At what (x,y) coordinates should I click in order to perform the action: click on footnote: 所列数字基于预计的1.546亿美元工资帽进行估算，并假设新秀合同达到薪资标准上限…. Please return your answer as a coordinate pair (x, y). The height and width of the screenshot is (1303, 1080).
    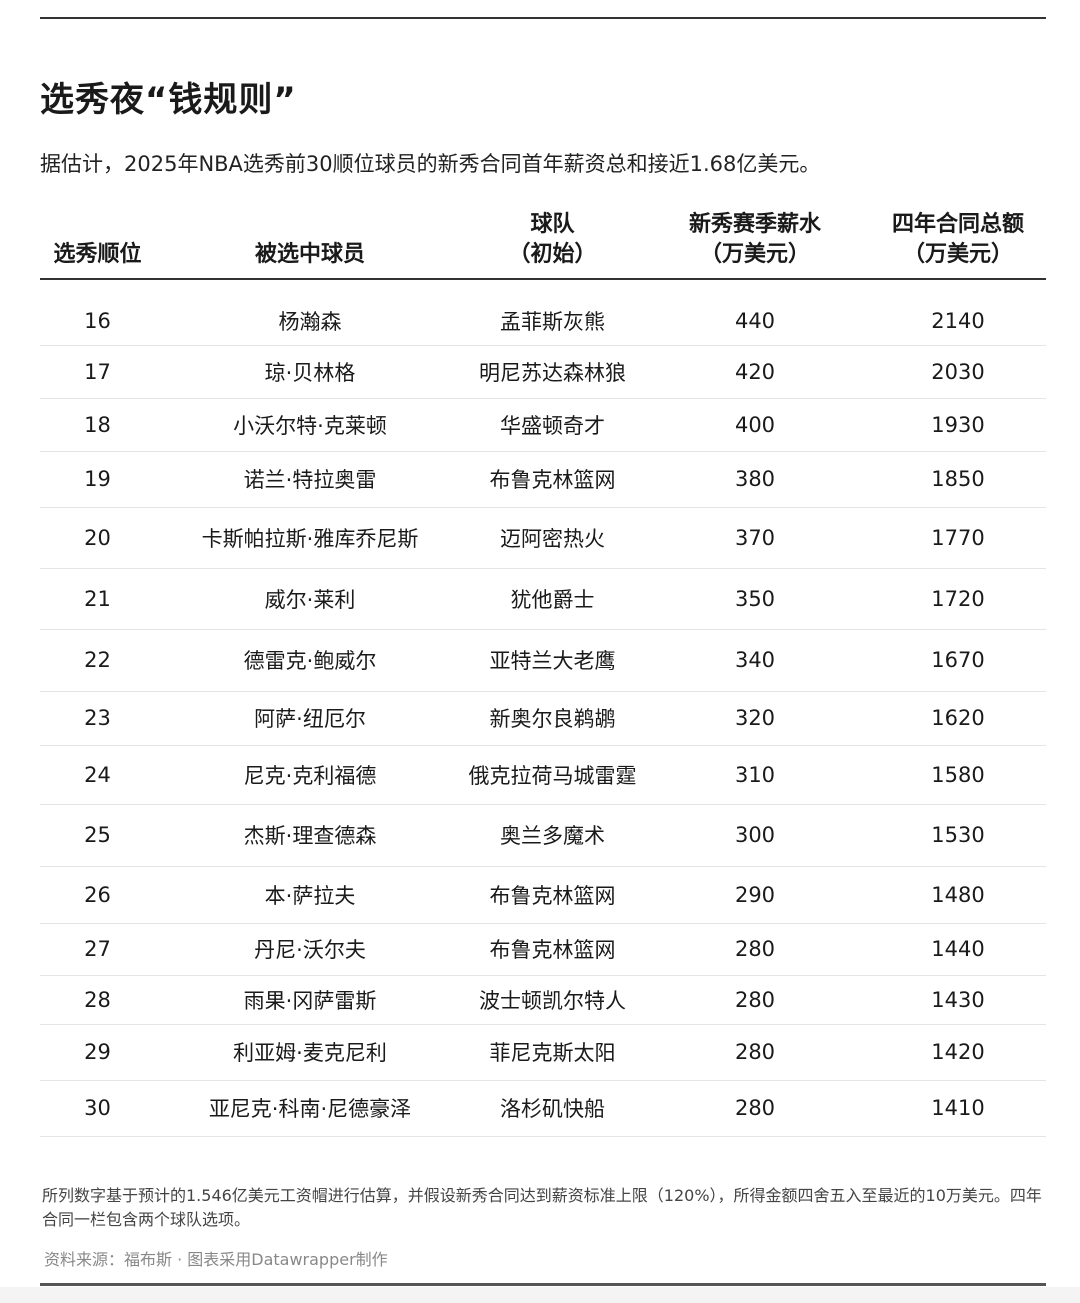
    Looking at the image, I should click on (542, 1207).